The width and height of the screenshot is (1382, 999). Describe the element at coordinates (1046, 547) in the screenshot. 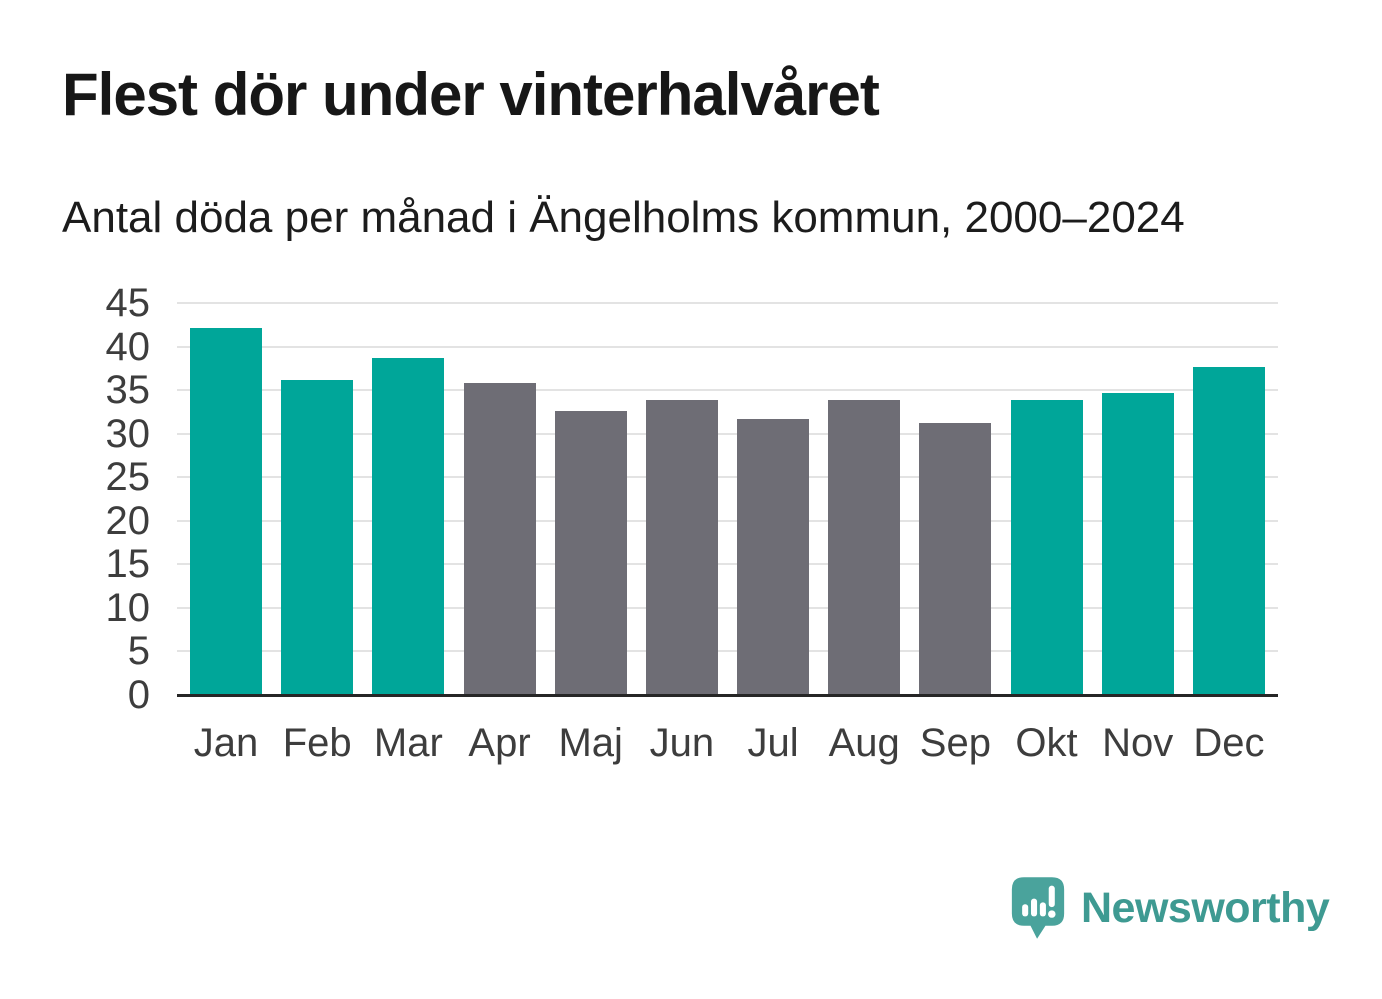

I see `bar-okt` at that location.